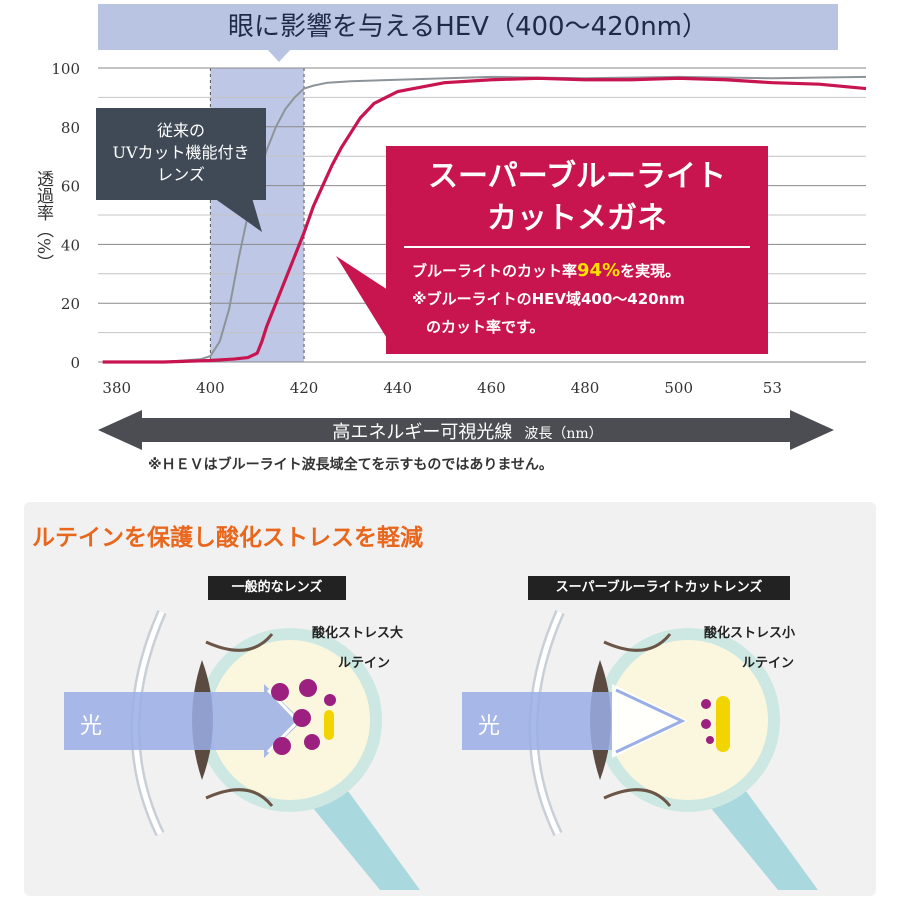 The height and width of the screenshot is (900, 900). I want to click on cut-rate-suffix: を実現。, so click(650, 271).